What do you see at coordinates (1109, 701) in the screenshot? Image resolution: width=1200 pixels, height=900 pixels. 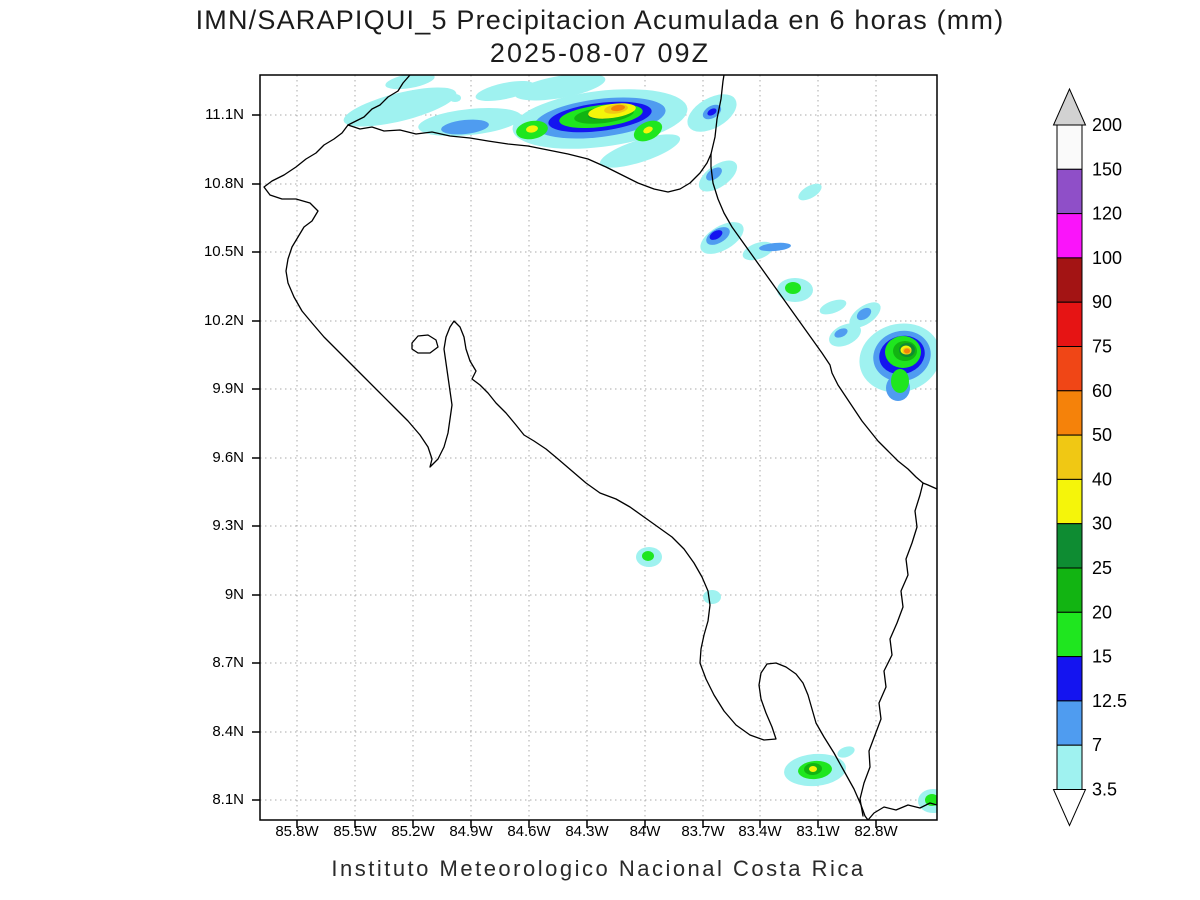 I see `colorbar-tick-label: 12.5` at bounding box center [1109, 701].